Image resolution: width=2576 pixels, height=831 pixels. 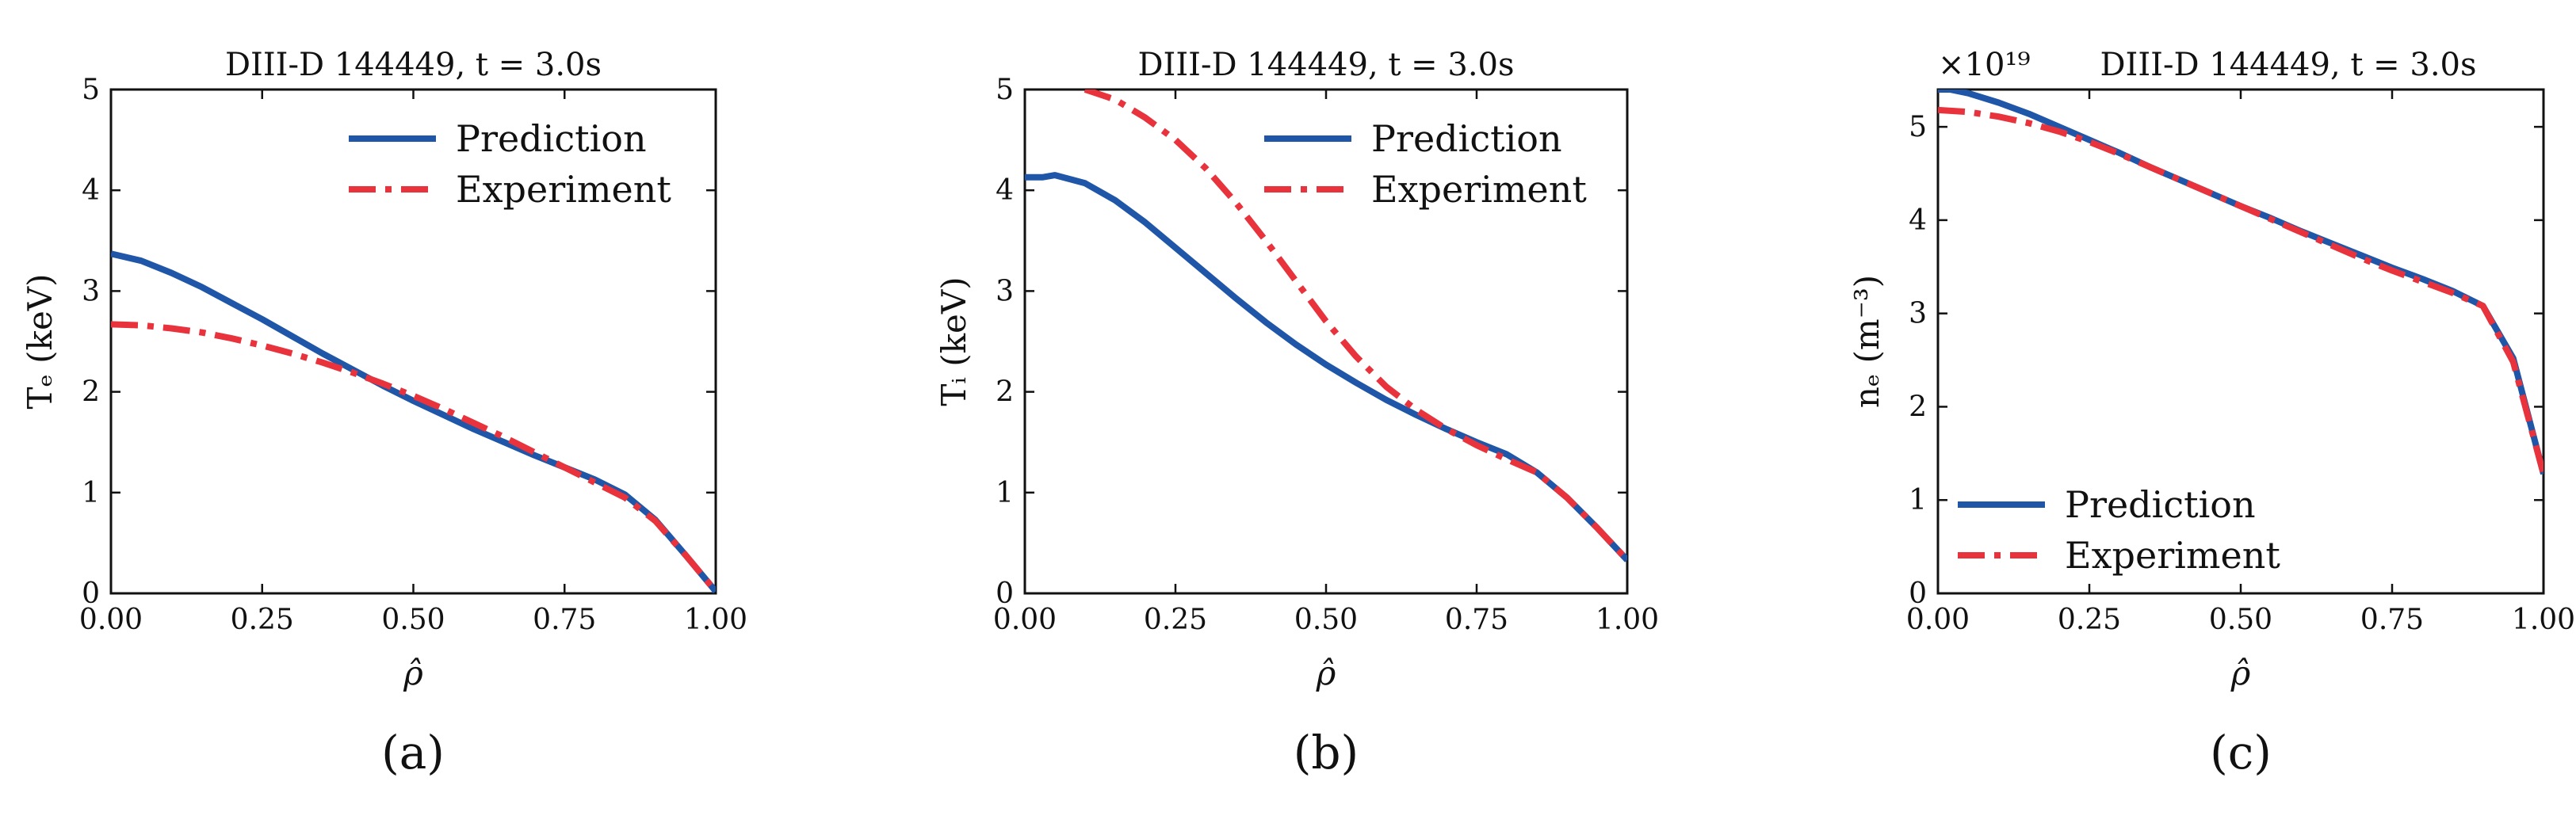 What do you see at coordinates (2241, 753) in the screenshot?
I see `panel-caption: (c)` at bounding box center [2241, 753].